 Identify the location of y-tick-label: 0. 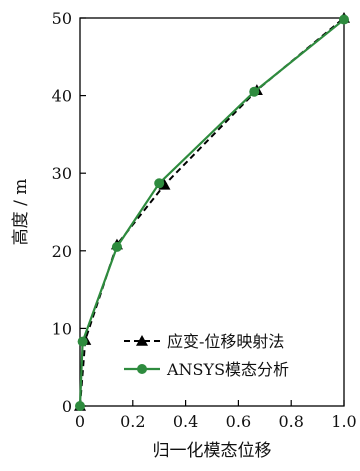
(67, 406).